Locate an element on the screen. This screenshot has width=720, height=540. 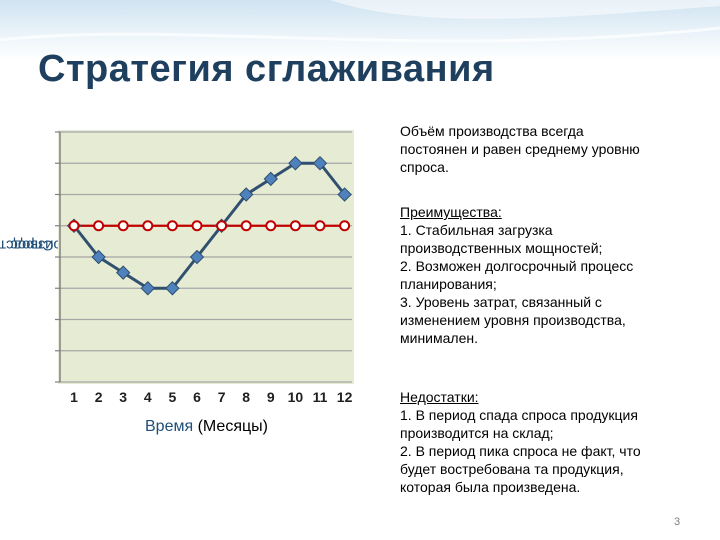
x-tick-label: 6 is located at coordinates (197, 397).